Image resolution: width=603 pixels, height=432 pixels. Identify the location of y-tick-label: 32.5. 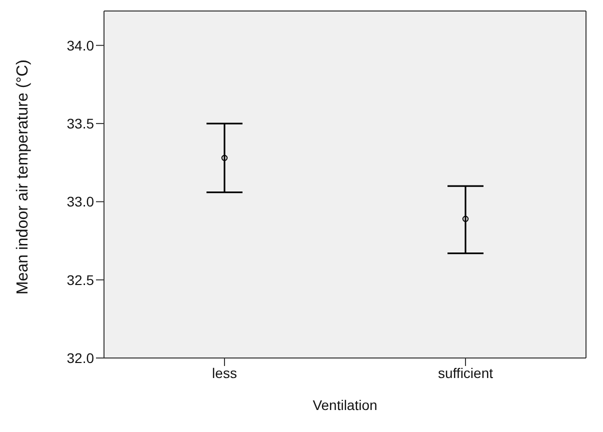
(80, 280).